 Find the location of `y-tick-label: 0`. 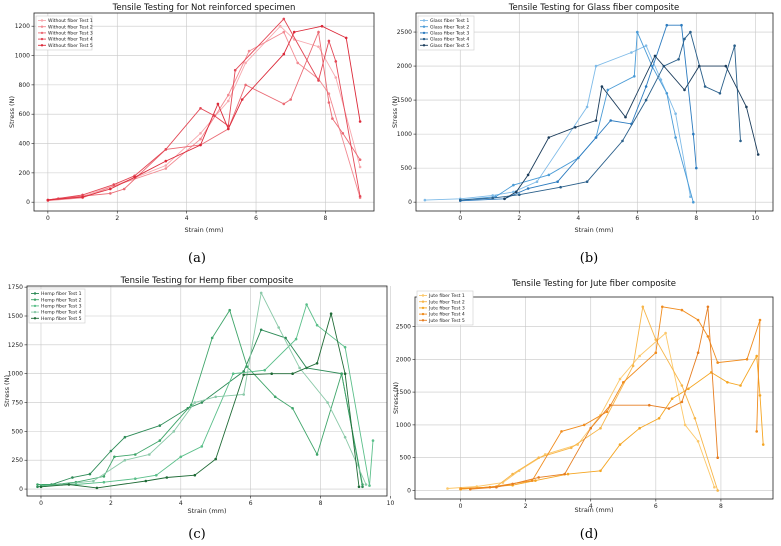

y-tick-label: 0 is located at coordinates (409, 490).